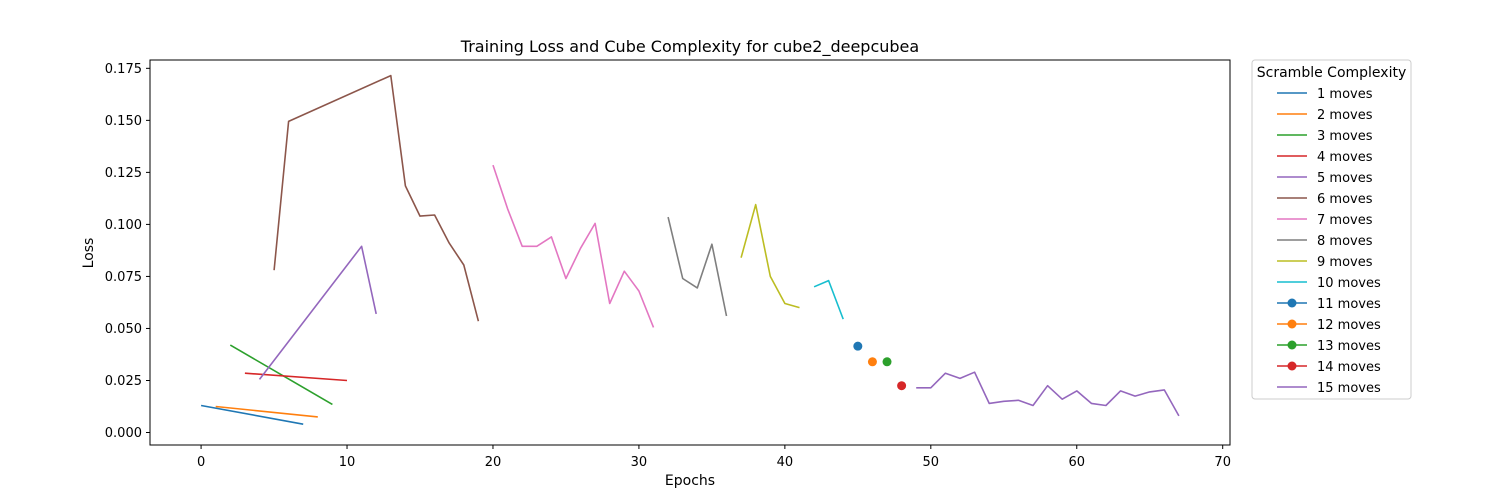 Image resolution: width=1500 pixels, height=500 pixels. I want to click on legend-label: 13 moves, so click(1349, 346).